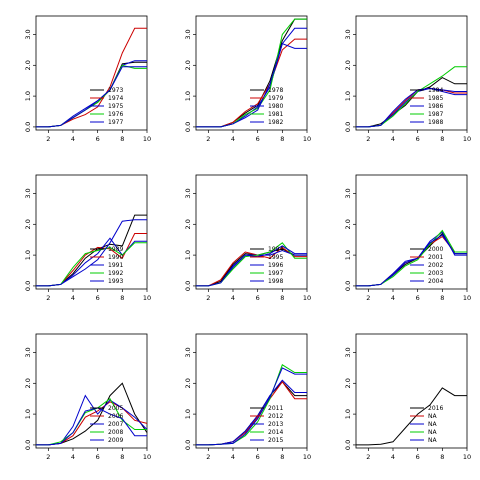 The image size is (480, 480). I want to click on legend-label: 1986, so click(435, 106).